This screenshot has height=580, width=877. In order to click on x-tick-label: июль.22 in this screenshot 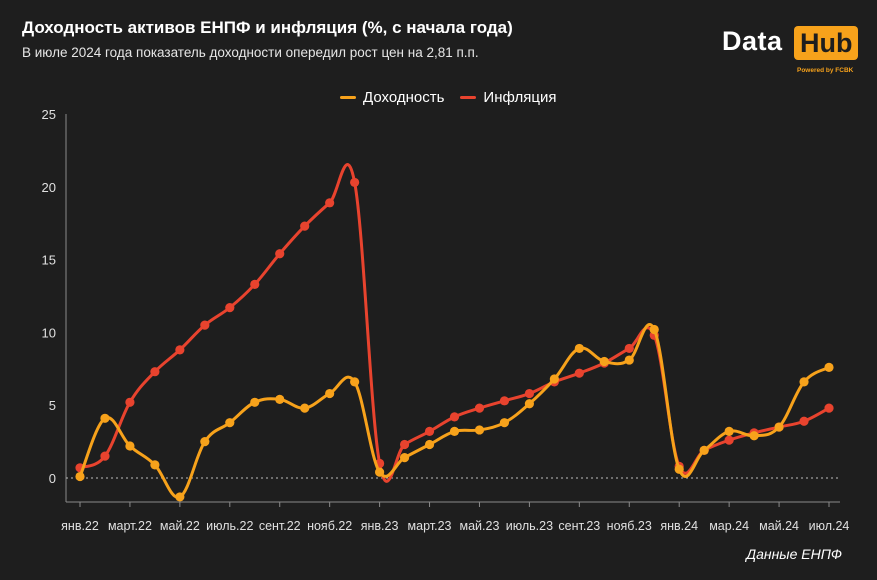, I will do `click(229, 526)`.